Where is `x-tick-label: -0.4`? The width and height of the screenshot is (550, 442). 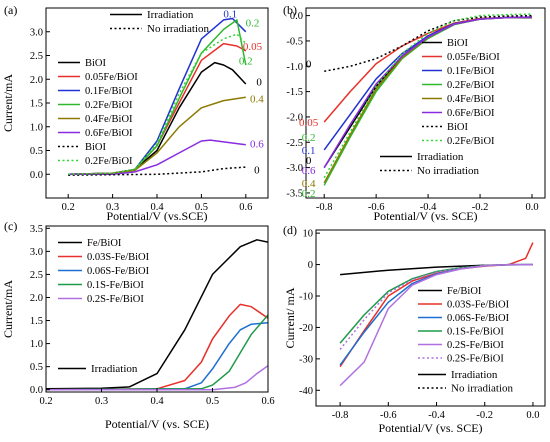
x-tick-label: -0.4 is located at coordinates (428, 207).